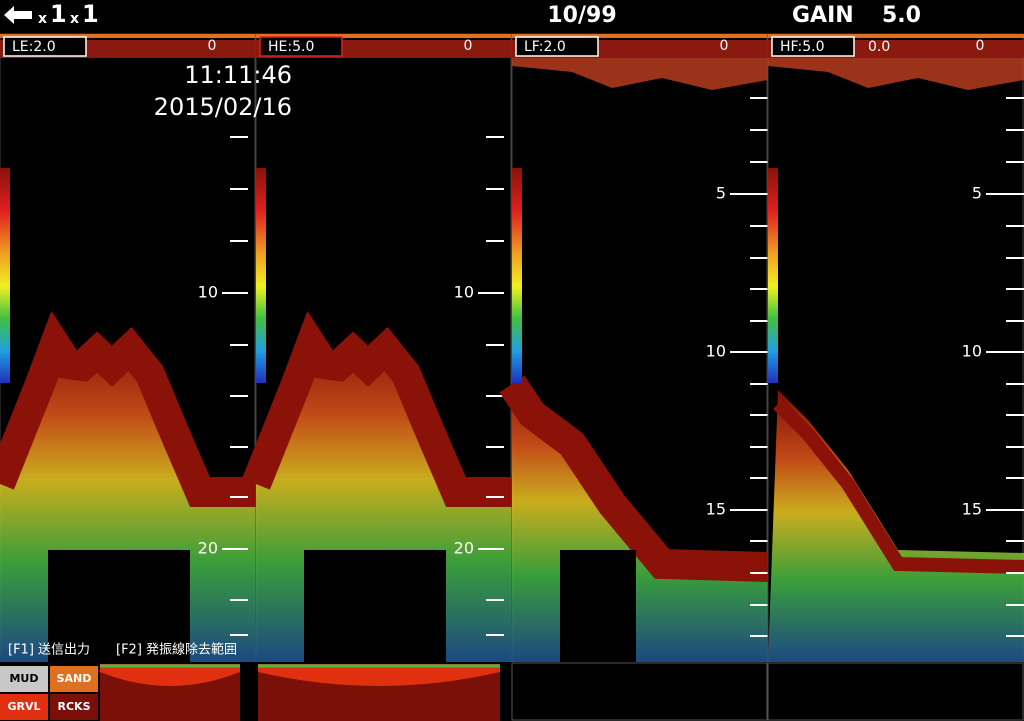 This screenshot has width=1024, height=721. Describe the element at coordinates (823, 15) in the screenshot. I see `gain-label: GAIN` at that location.